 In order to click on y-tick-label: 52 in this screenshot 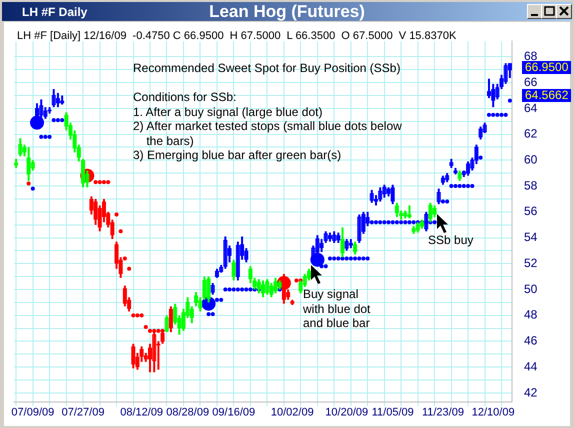, I will do `click(531, 263)`.